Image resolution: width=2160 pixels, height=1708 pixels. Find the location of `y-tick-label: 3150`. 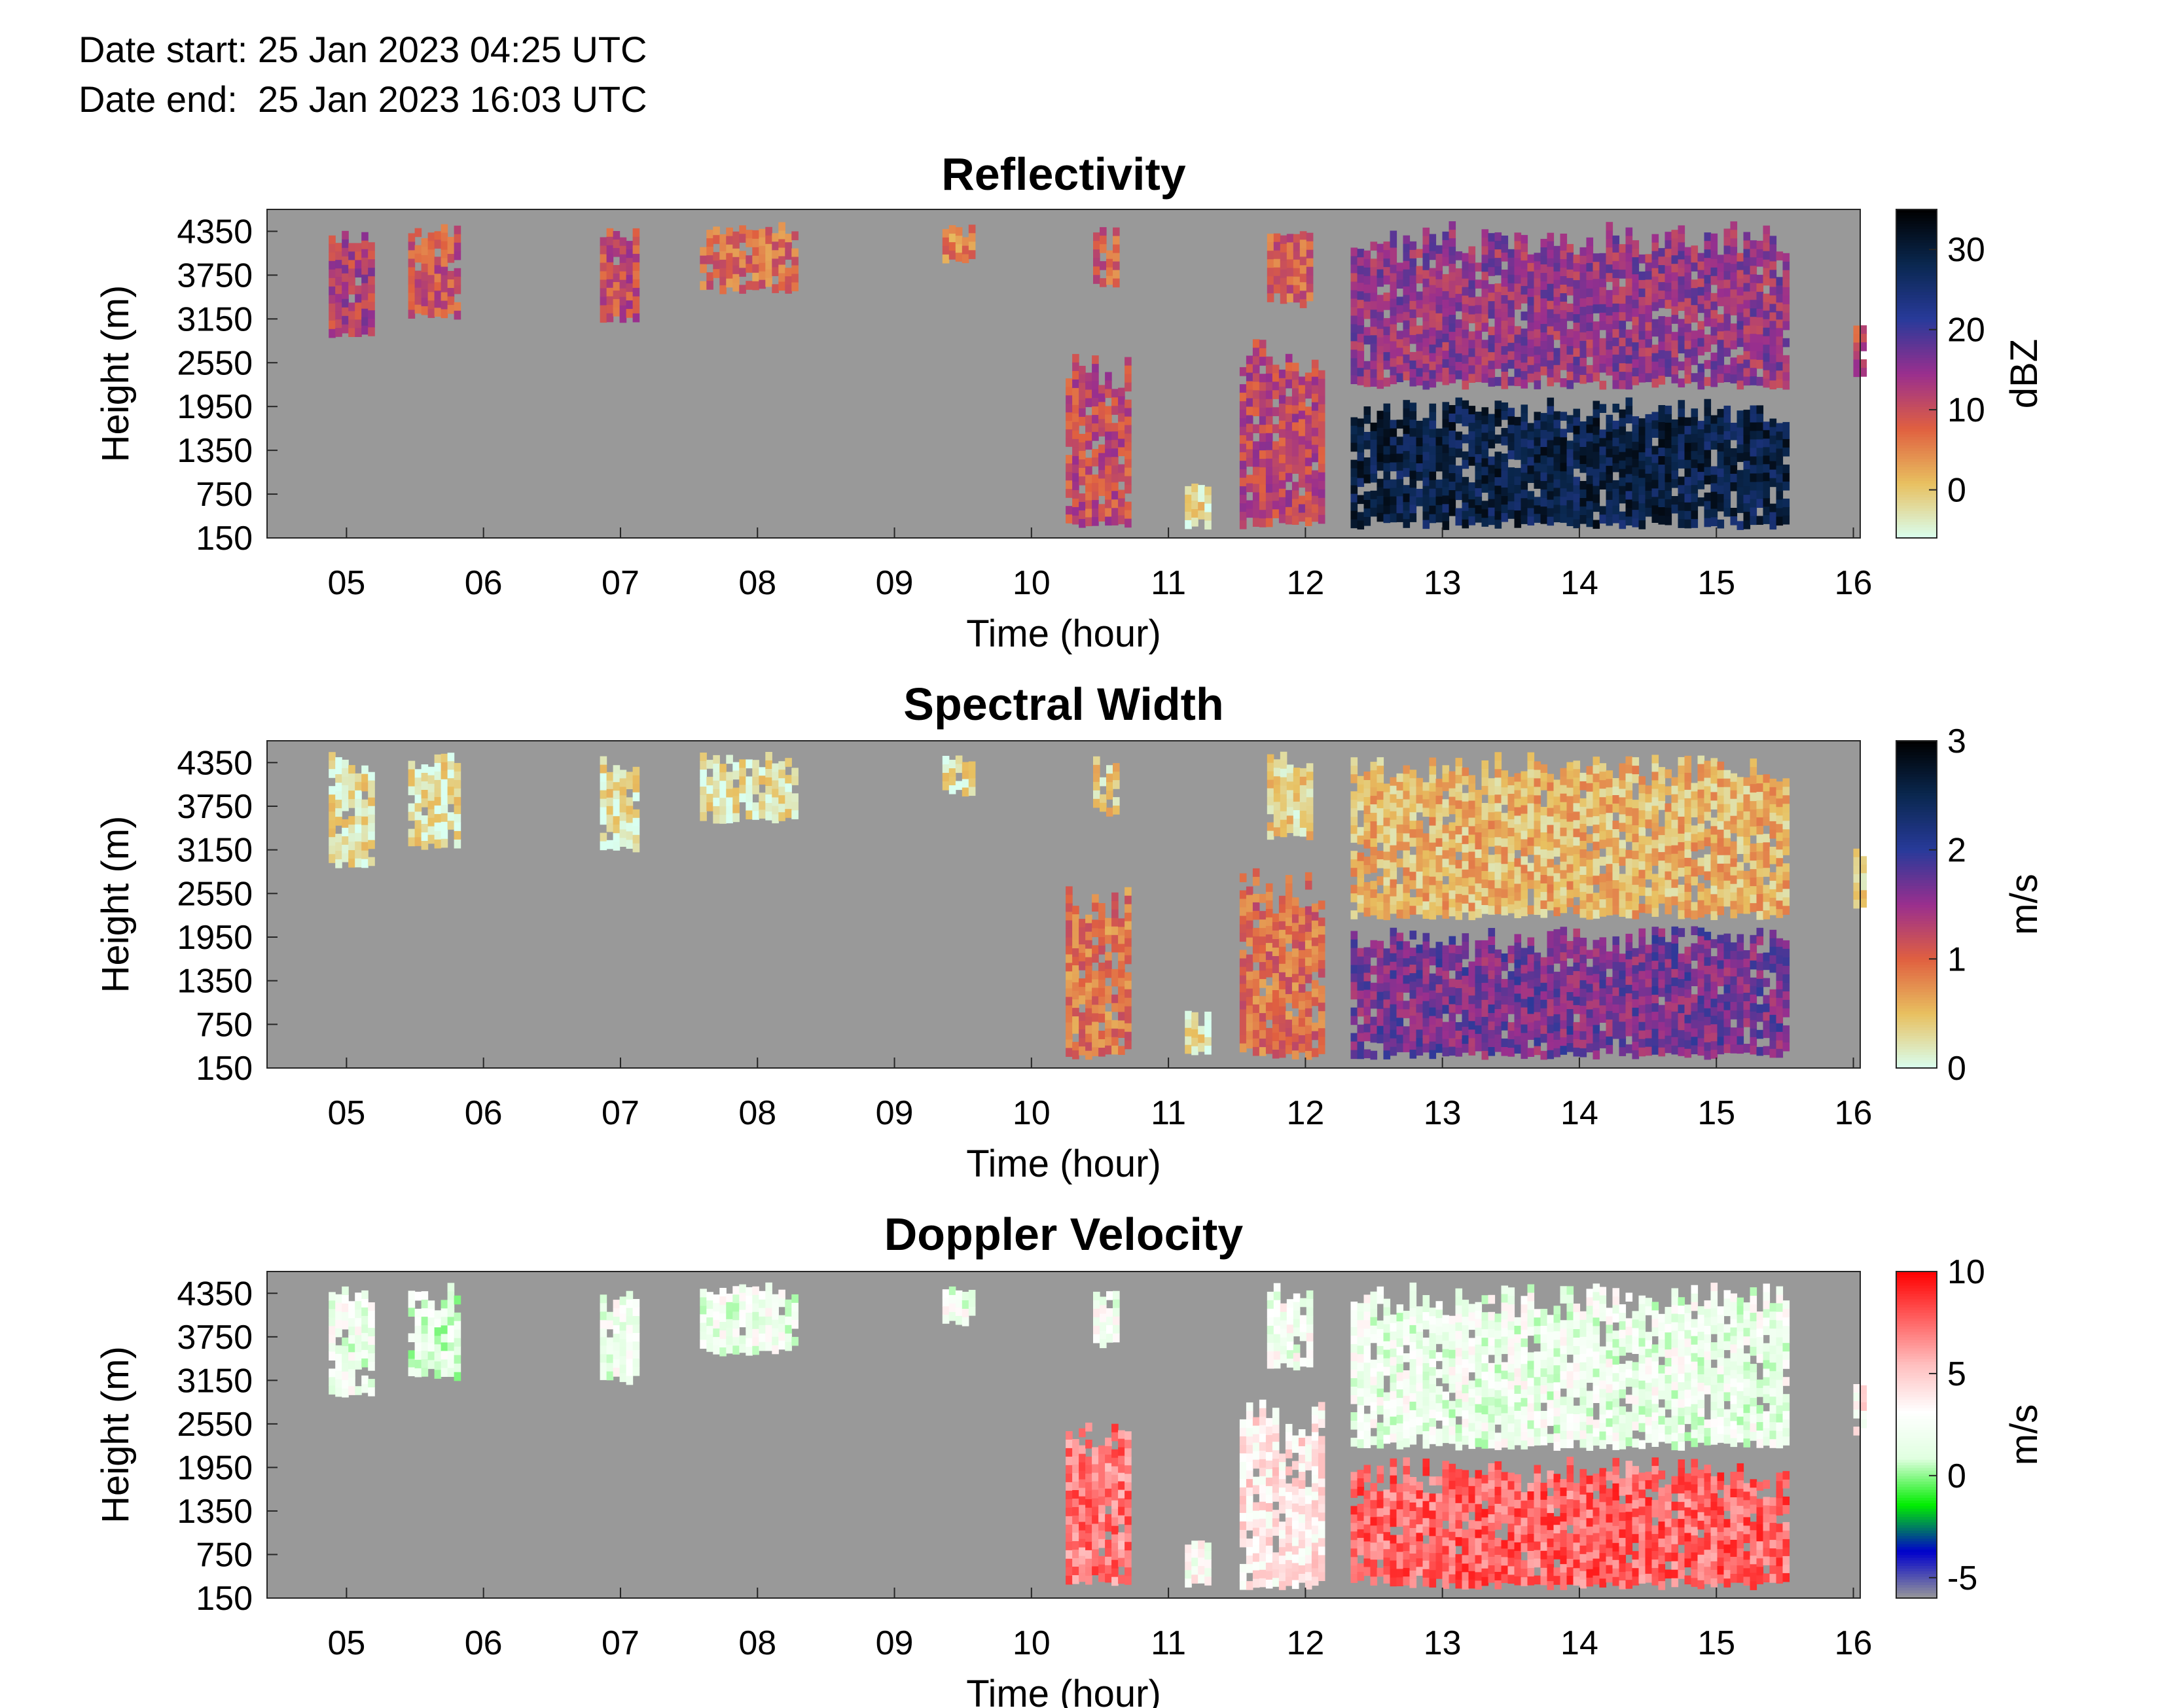

y-tick-label: 3150 is located at coordinates (215, 1381).